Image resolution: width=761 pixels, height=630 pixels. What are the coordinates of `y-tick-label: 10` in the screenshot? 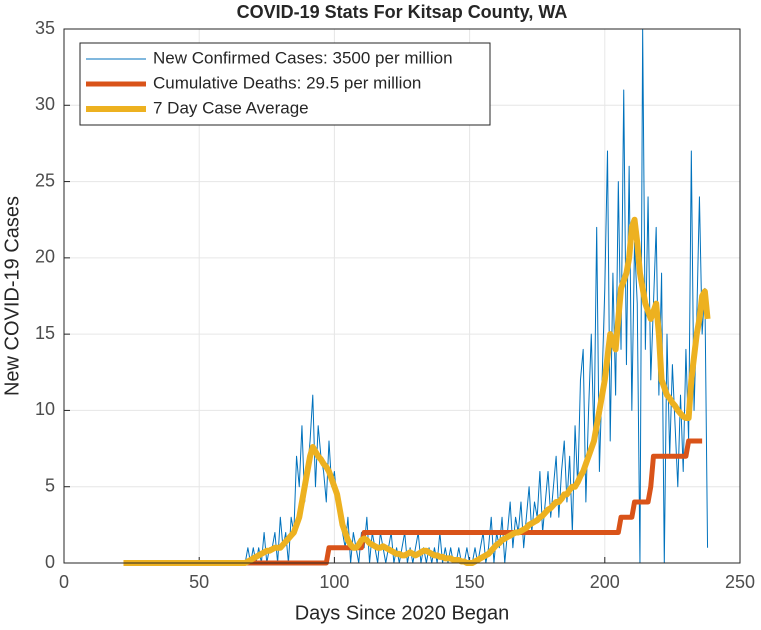 It's located at (45, 409).